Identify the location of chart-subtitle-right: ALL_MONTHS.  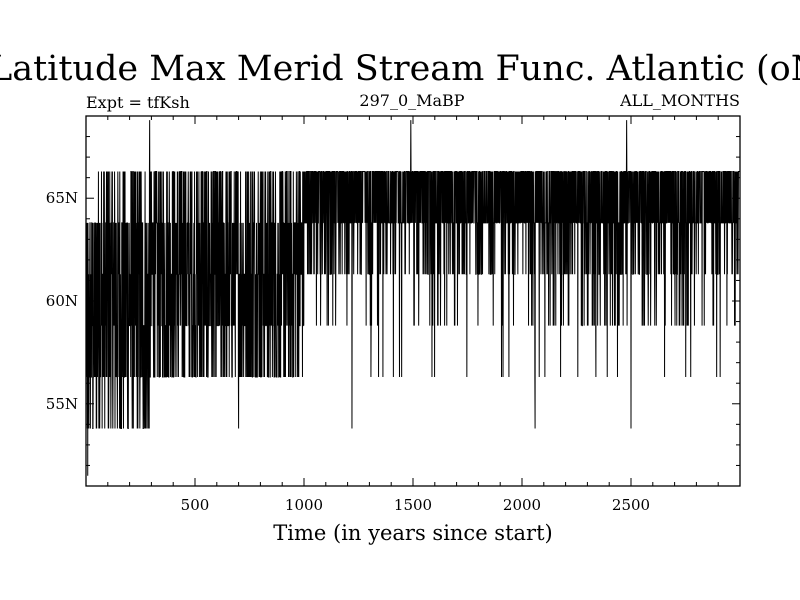
(679, 100).